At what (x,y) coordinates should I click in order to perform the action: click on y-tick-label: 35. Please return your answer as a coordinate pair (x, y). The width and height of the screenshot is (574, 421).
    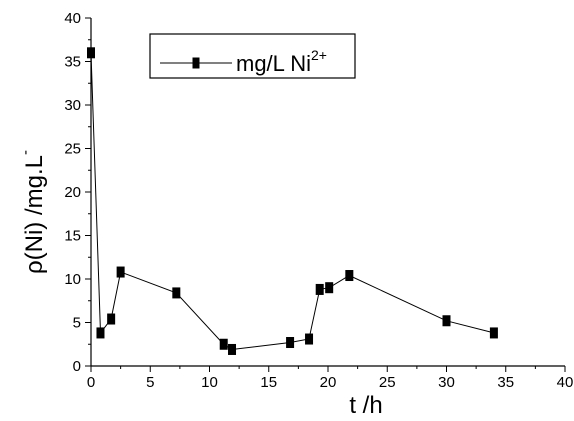
    Looking at the image, I should click on (72, 62).